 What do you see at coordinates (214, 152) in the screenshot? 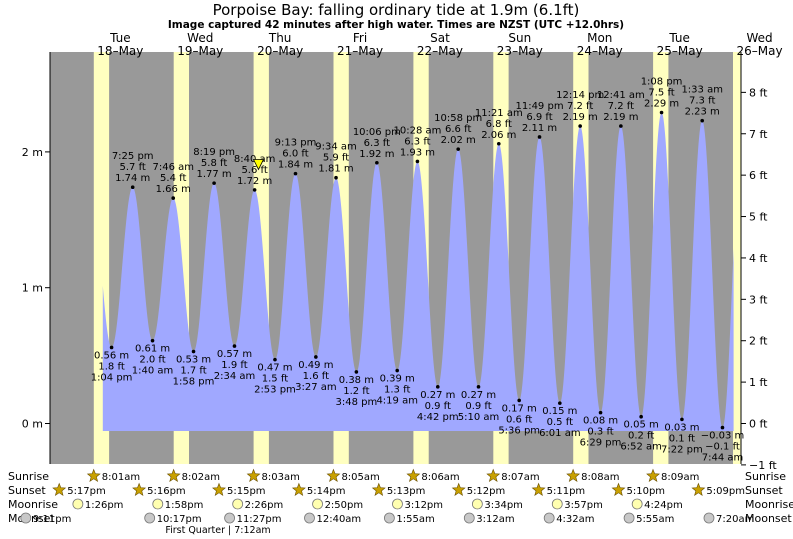
I see `high-tide-time: 8:19 pm` at bounding box center [214, 152].